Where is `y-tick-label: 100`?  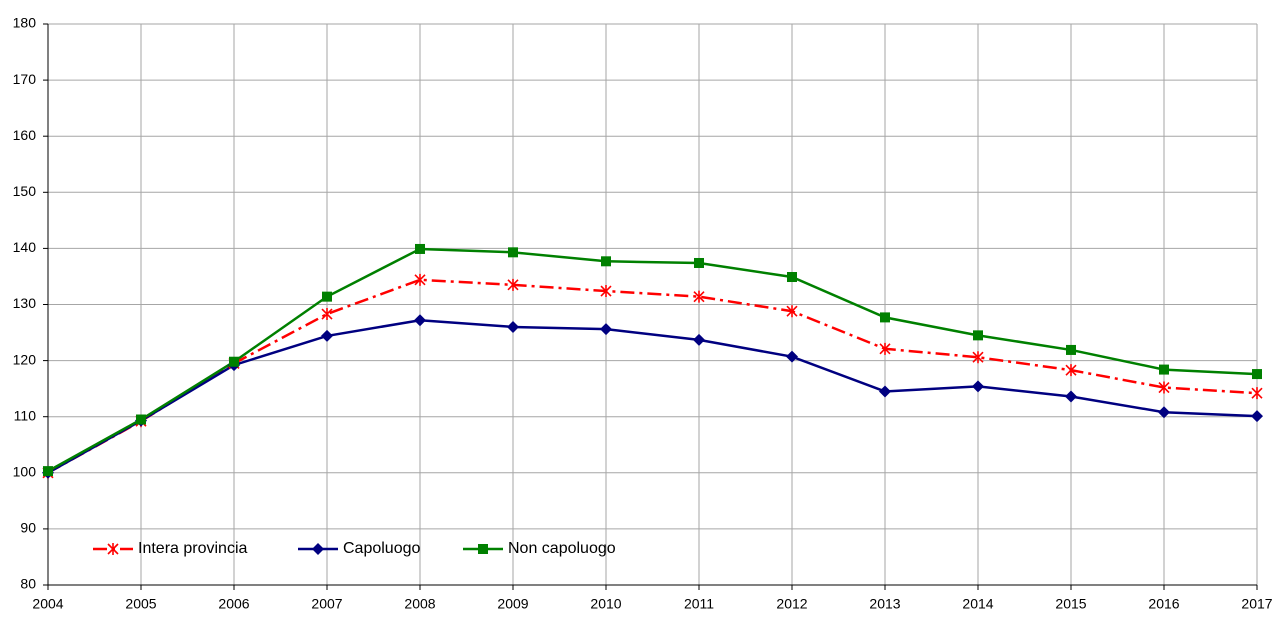
y-tick-label: 100 is located at coordinates (25, 472).